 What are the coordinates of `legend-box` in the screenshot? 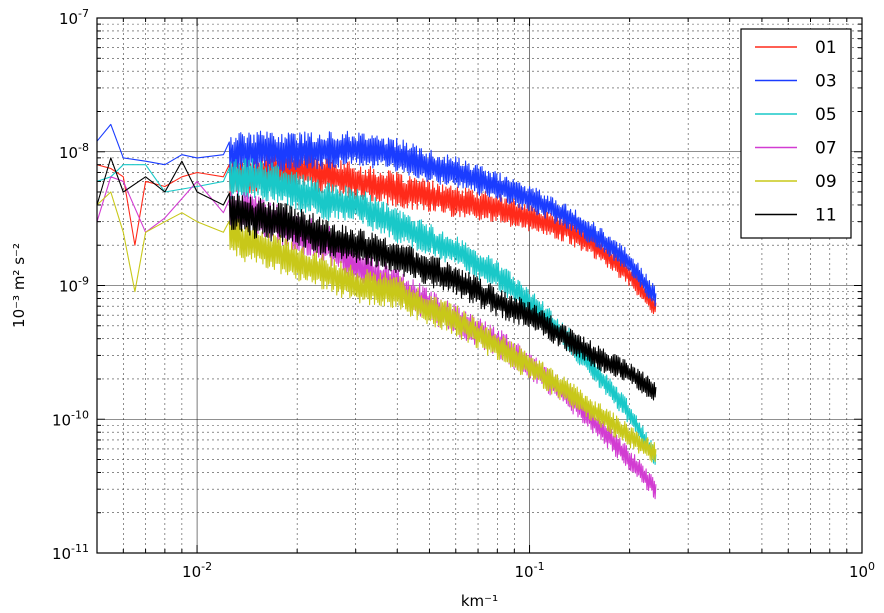 It's located at (796, 133).